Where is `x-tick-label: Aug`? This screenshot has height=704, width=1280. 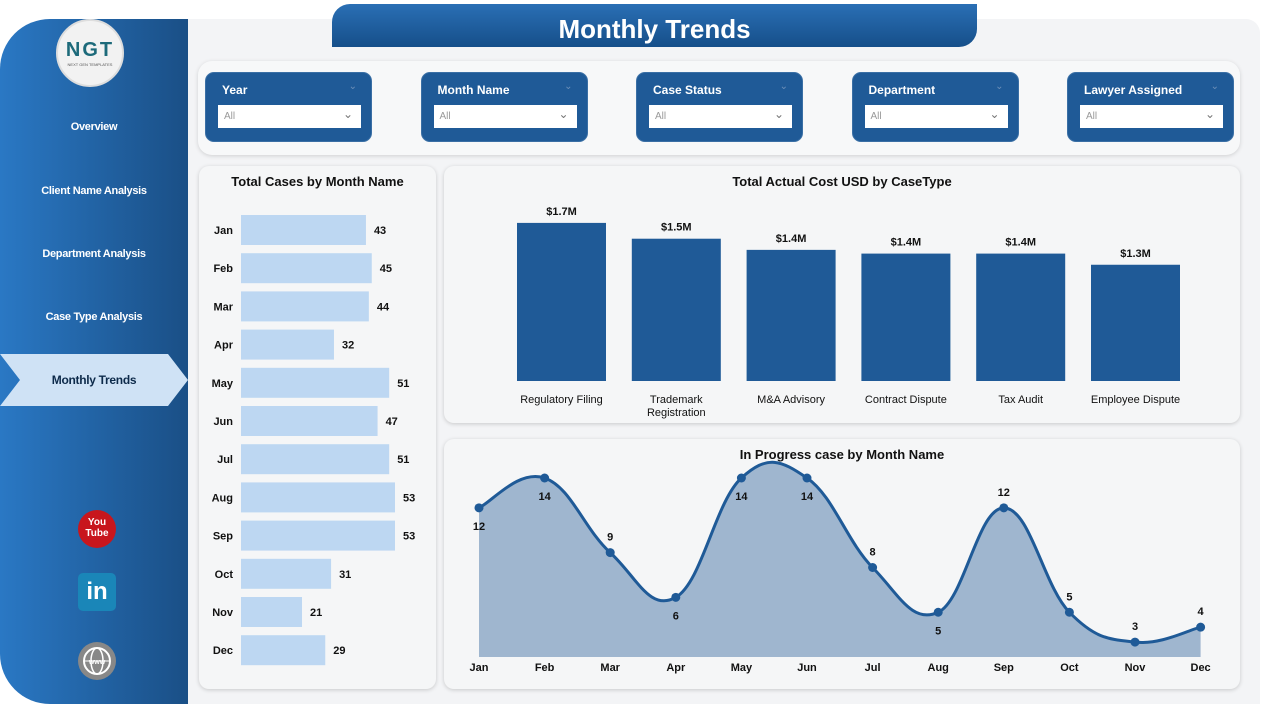 x-tick-label: Aug is located at coordinates (938, 668).